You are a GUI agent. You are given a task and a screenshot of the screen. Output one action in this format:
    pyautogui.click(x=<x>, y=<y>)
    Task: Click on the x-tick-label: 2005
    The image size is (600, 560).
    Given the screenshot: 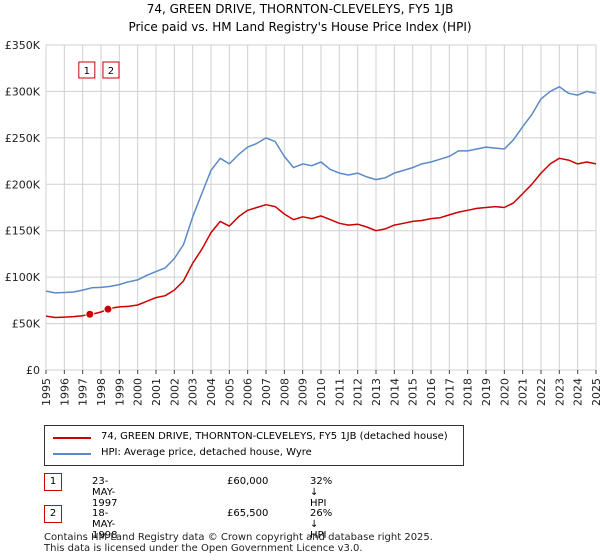 What is the action you would take?
    pyautogui.click(x=229, y=392)
    